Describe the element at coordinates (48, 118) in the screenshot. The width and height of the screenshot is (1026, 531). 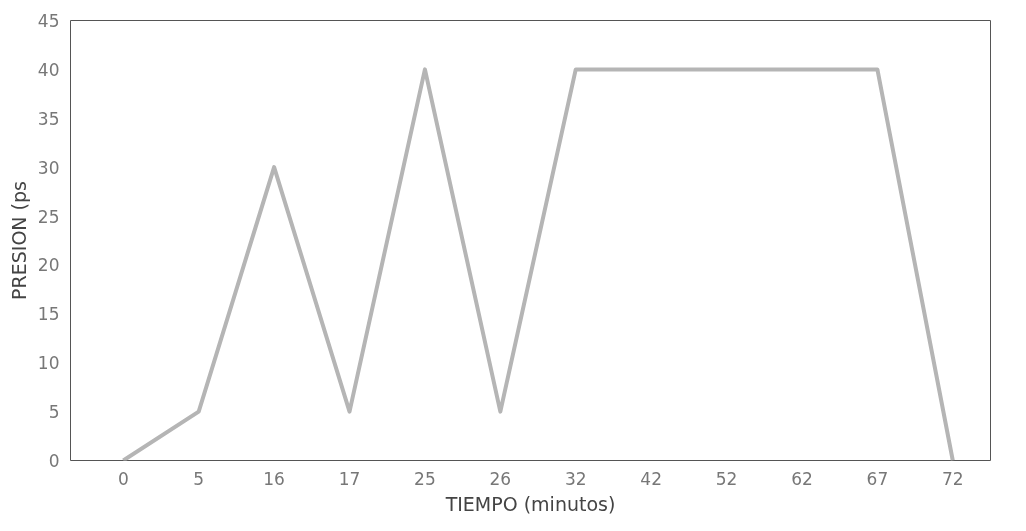
I see `y-tick-label: 35` at that location.